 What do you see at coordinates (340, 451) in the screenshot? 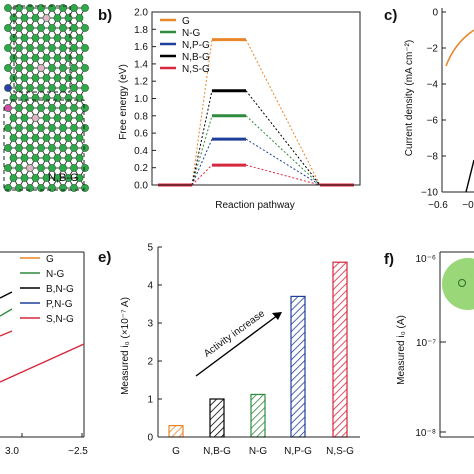
I see `e-category-label: N,S-G` at bounding box center [340, 451].